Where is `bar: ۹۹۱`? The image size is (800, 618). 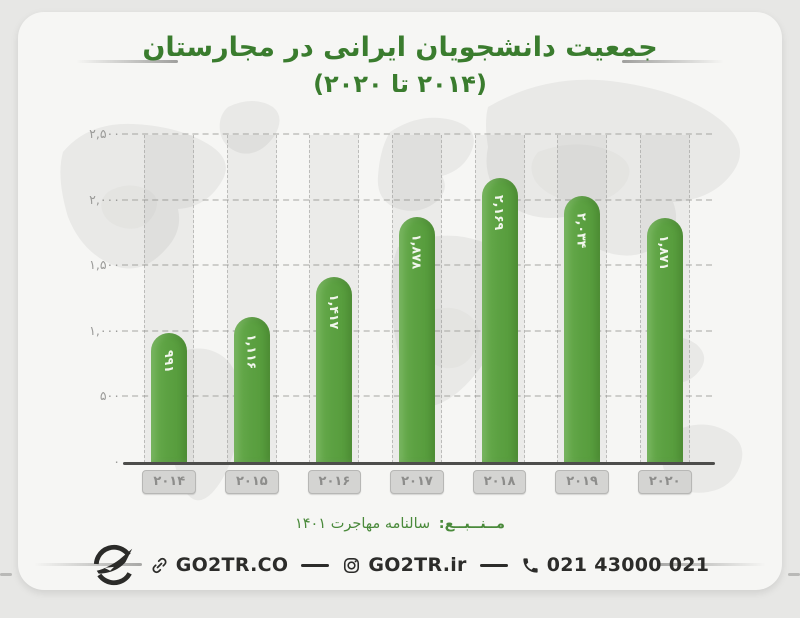 bar: ۹۹۱ is located at coordinates (169, 397).